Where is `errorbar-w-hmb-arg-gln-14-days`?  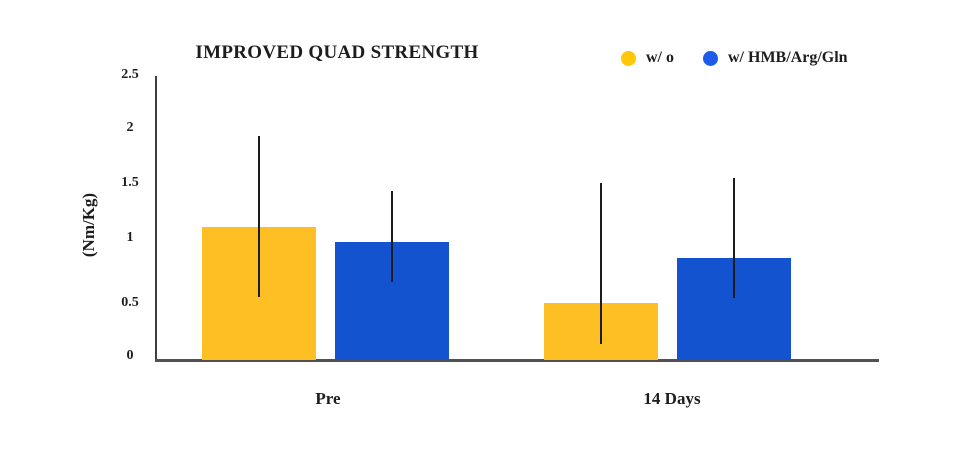 errorbar-w-hmb-arg-gln-14-days is located at coordinates (733, 238).